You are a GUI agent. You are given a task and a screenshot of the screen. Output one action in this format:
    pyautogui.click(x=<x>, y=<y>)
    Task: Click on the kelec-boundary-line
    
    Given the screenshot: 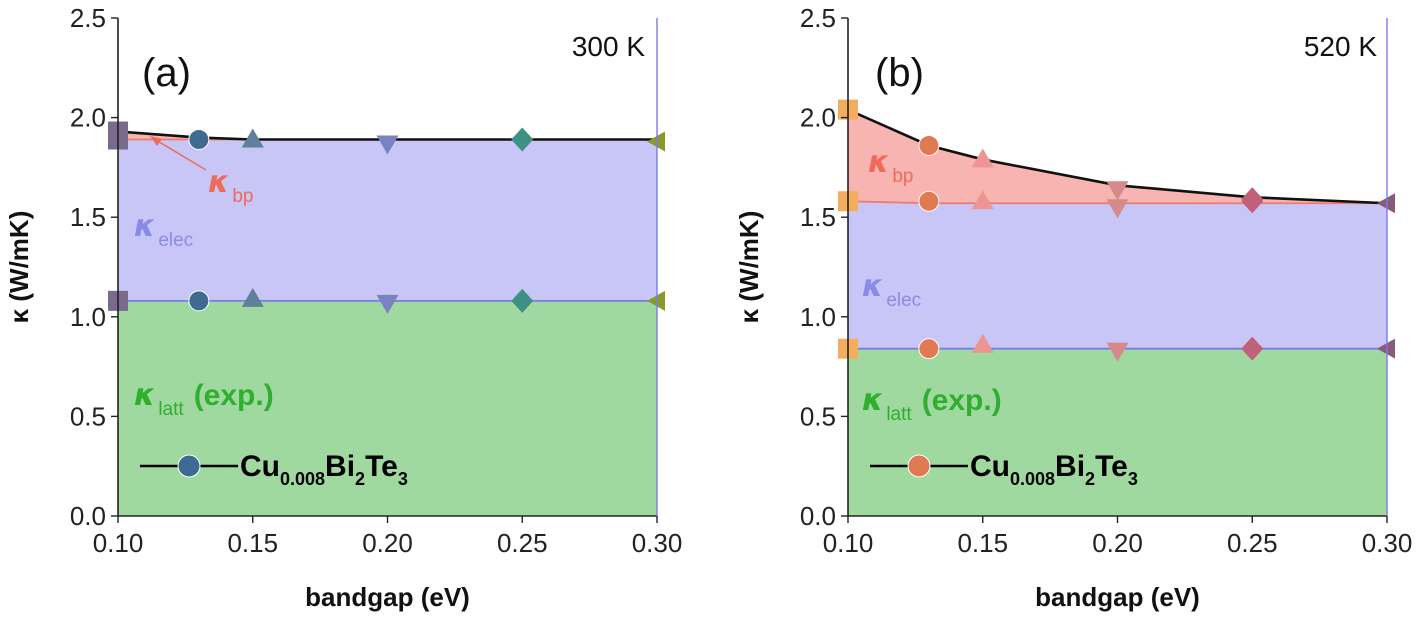 What is the action you would take?
    pyautogui.click(x=1117, y=202)
    